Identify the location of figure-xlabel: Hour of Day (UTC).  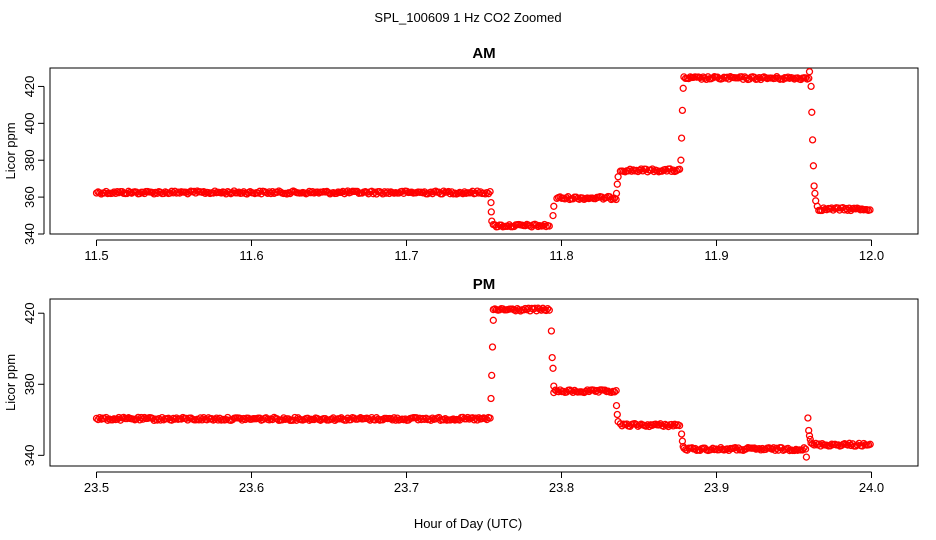
(468, 523).